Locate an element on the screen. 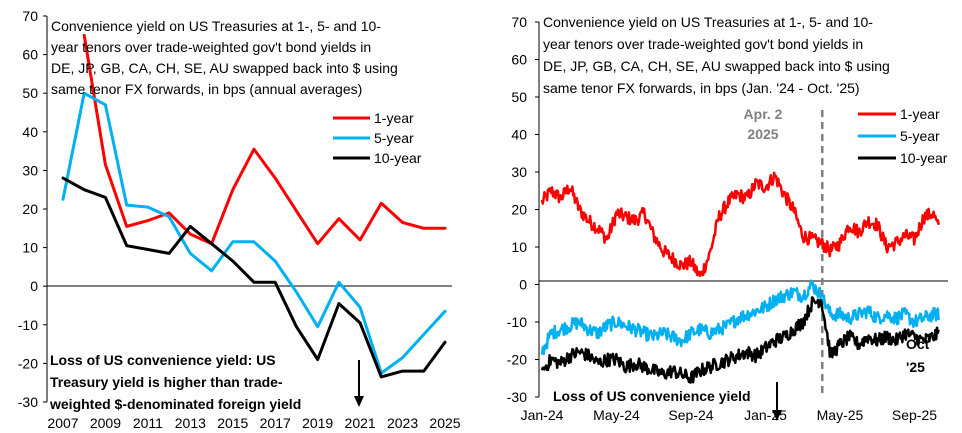  right-x-tick-label-sep-24: Sep-24 is located at coordinates (690, 415).